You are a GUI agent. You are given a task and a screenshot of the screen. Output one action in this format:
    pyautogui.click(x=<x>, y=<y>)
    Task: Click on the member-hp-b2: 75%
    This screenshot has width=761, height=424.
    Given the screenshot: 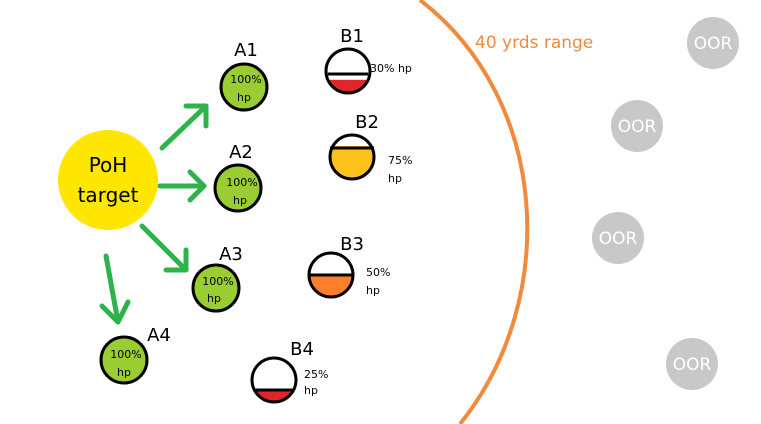 What is the action you would take?
    pyautogui.click(x=400, y=160)
    